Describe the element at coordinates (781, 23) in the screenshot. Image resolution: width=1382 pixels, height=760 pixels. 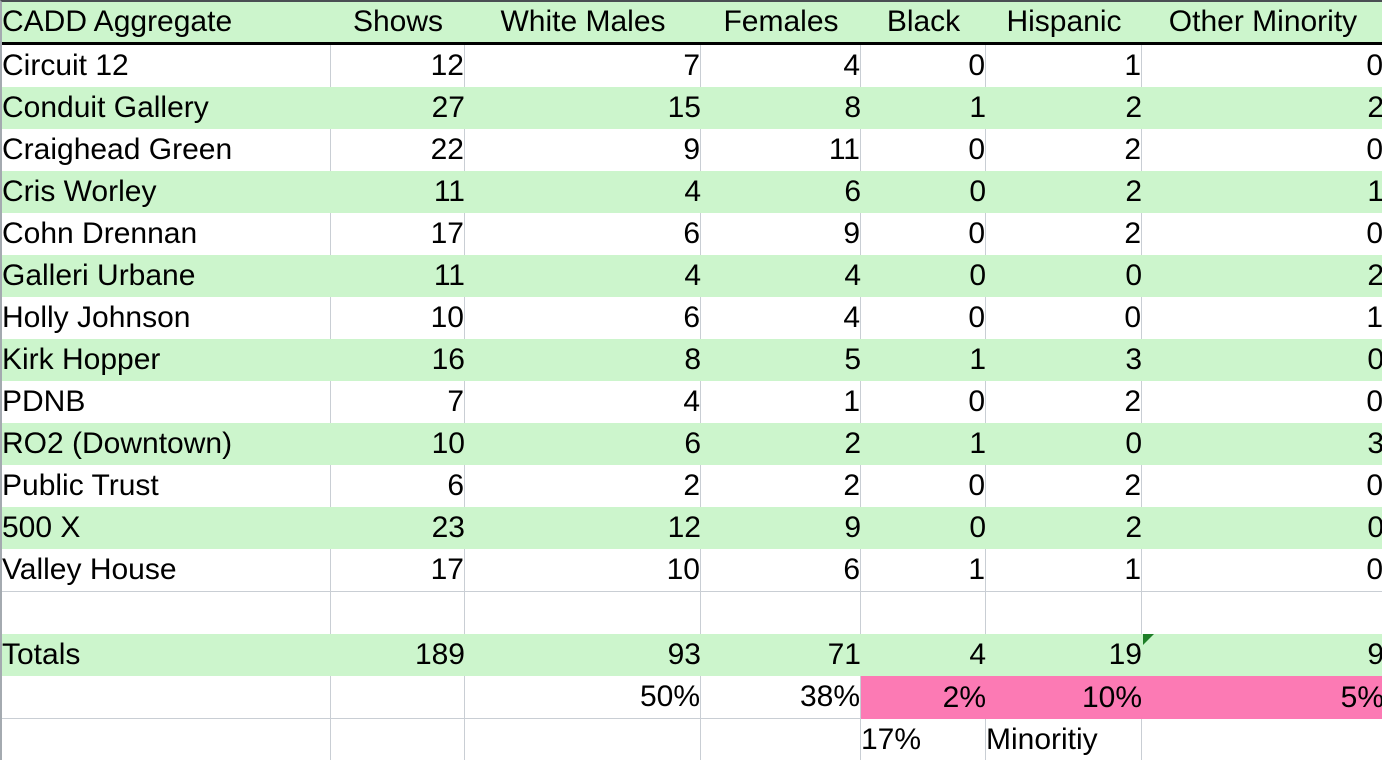
I see `header-cell: Females` at that location.